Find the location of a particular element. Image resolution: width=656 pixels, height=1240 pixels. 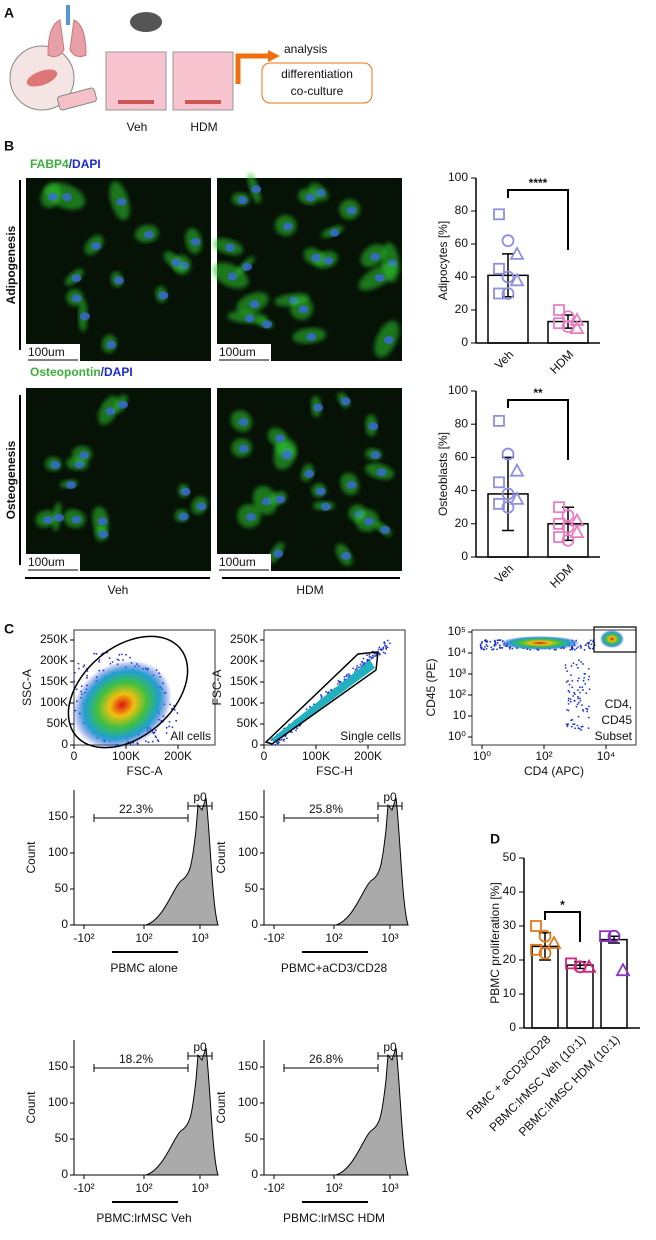

gate-label: 26.8% is located at coordinates (326, 1059).